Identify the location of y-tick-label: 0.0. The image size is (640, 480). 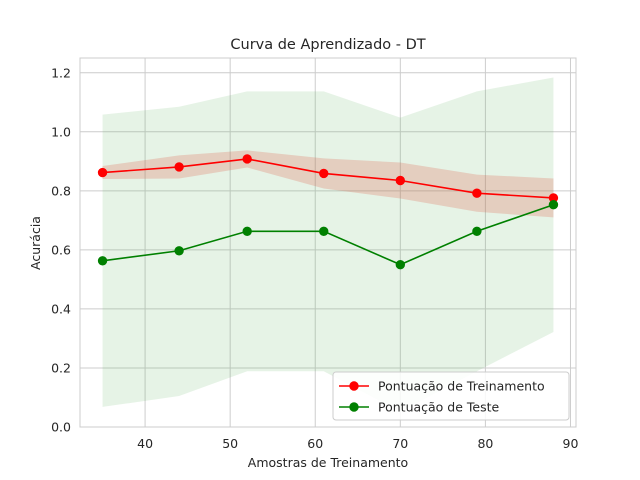
(61, 427).